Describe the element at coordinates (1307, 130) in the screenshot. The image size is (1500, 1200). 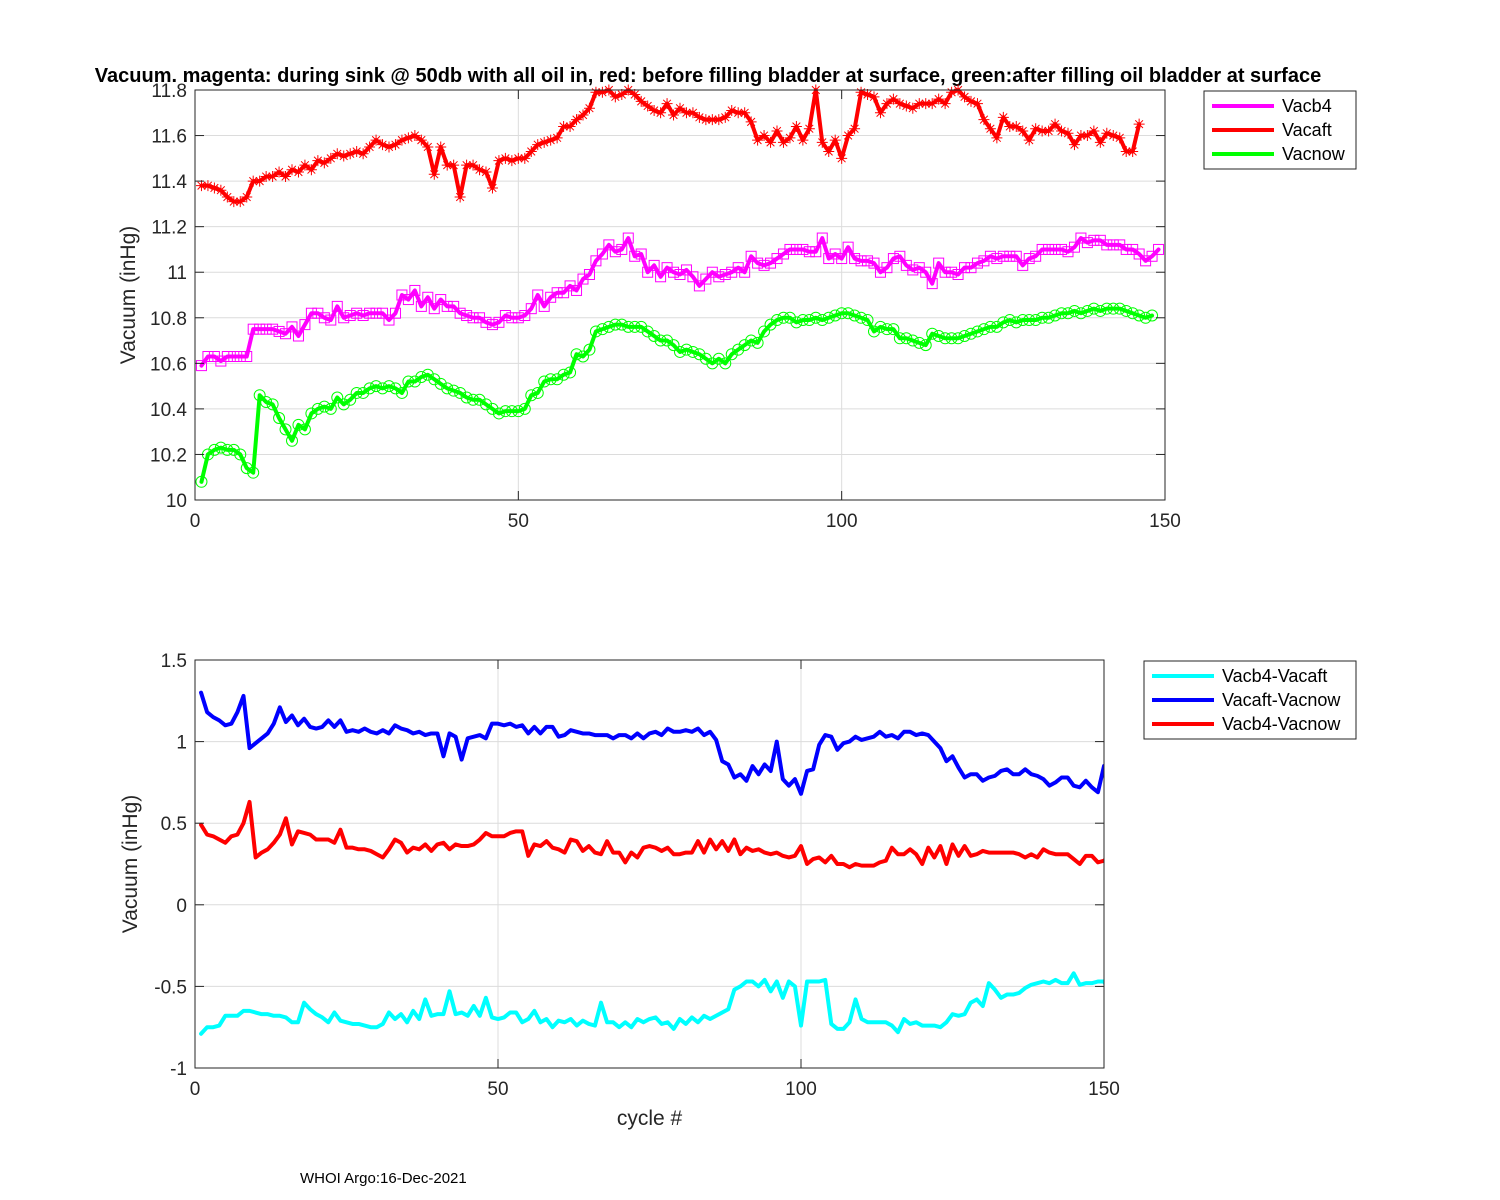
I see `legend-entry: Vacaft` at that location.